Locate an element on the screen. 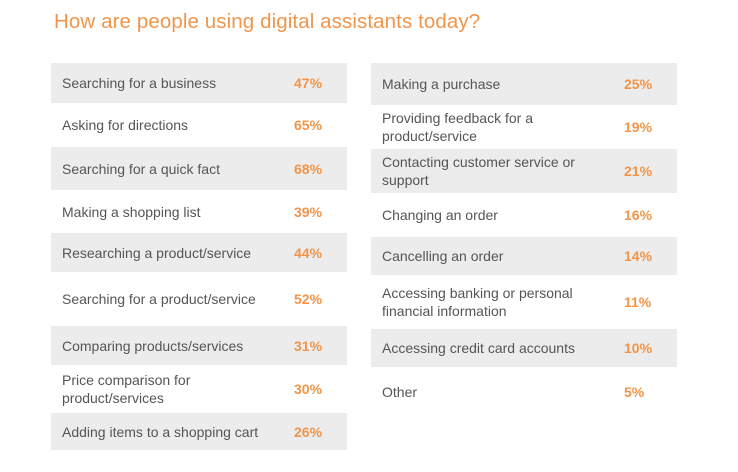 The width and height of the screenshot is (738, 472). row-value: 5% is located at coordinates (634, 391).